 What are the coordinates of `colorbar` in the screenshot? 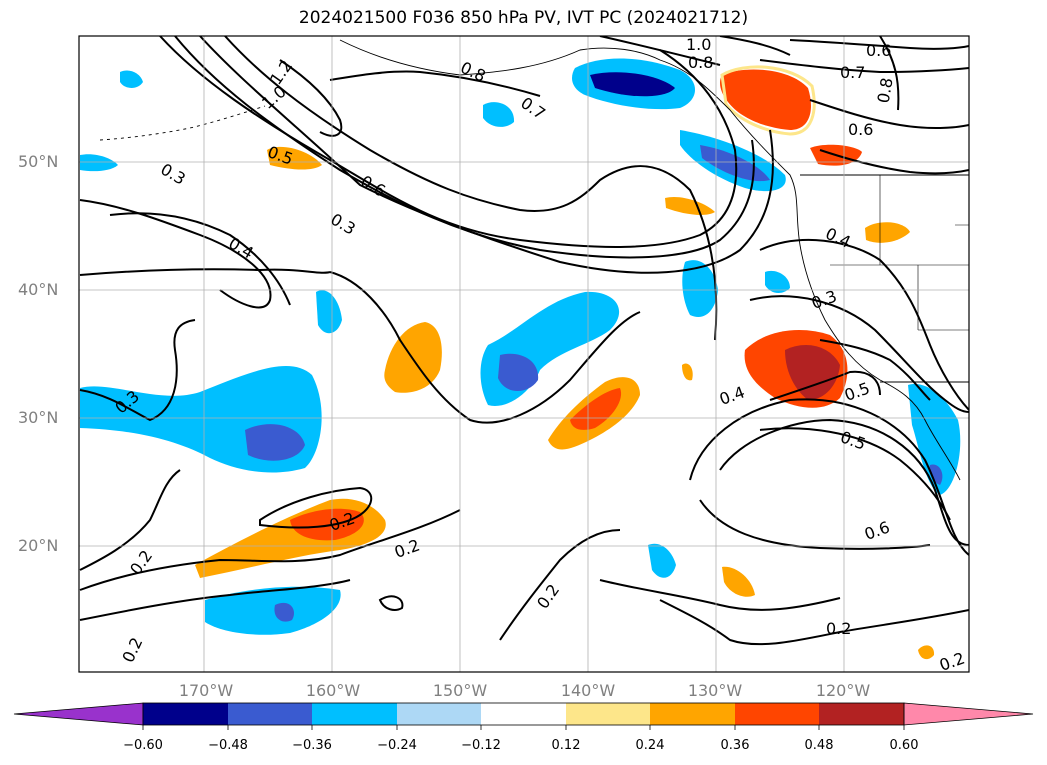 It's located at (523, 716).